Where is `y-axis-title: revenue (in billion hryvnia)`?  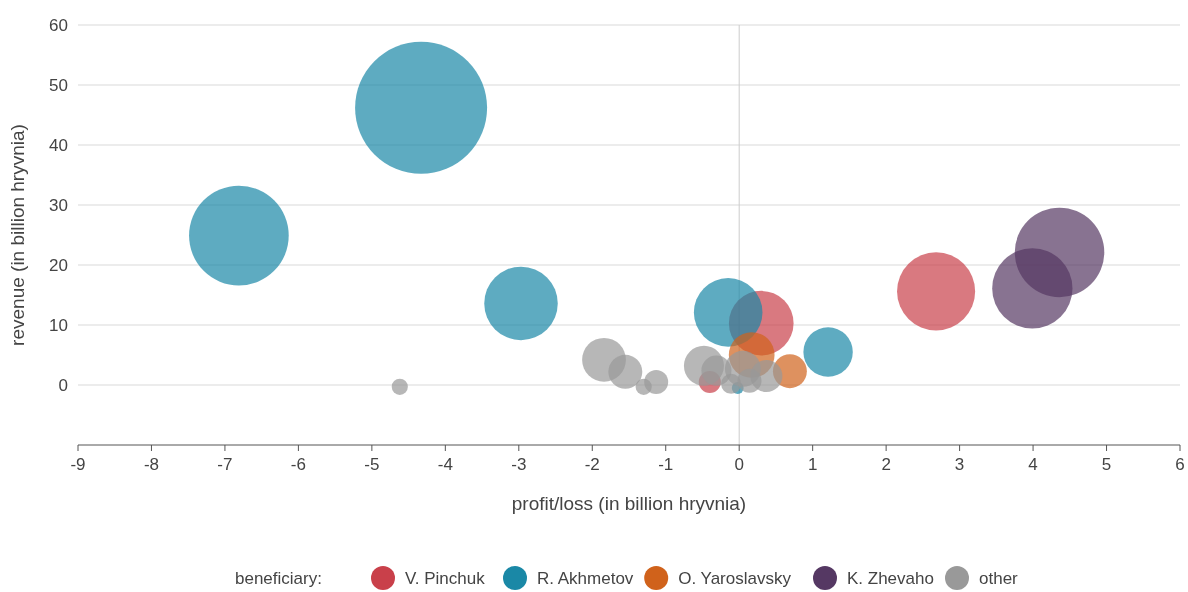
y-axis-title: revenue (in billion hryvnia) is located at coordinates (17, 235).